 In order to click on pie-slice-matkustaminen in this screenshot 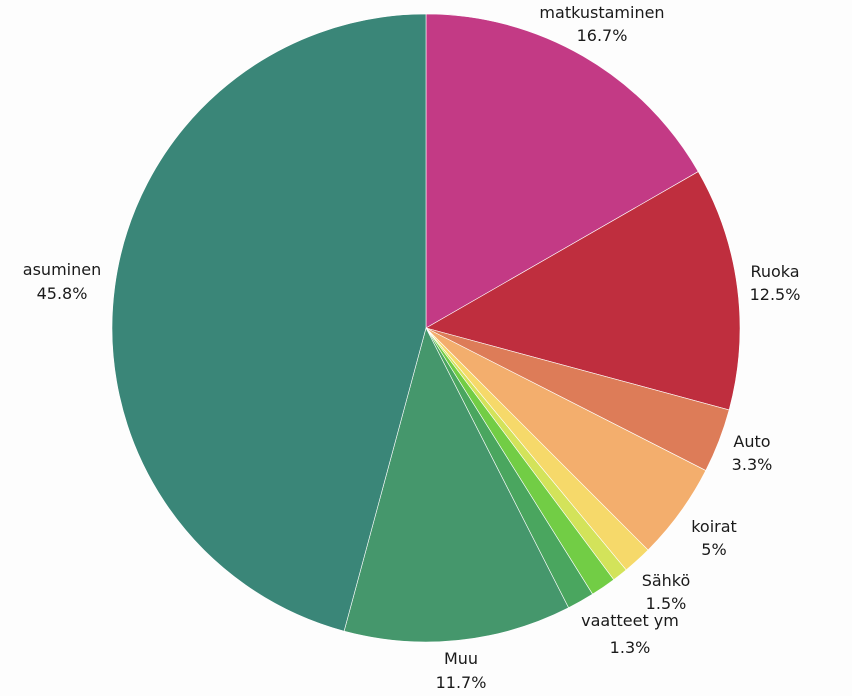, I will do `click(562, 171)`.